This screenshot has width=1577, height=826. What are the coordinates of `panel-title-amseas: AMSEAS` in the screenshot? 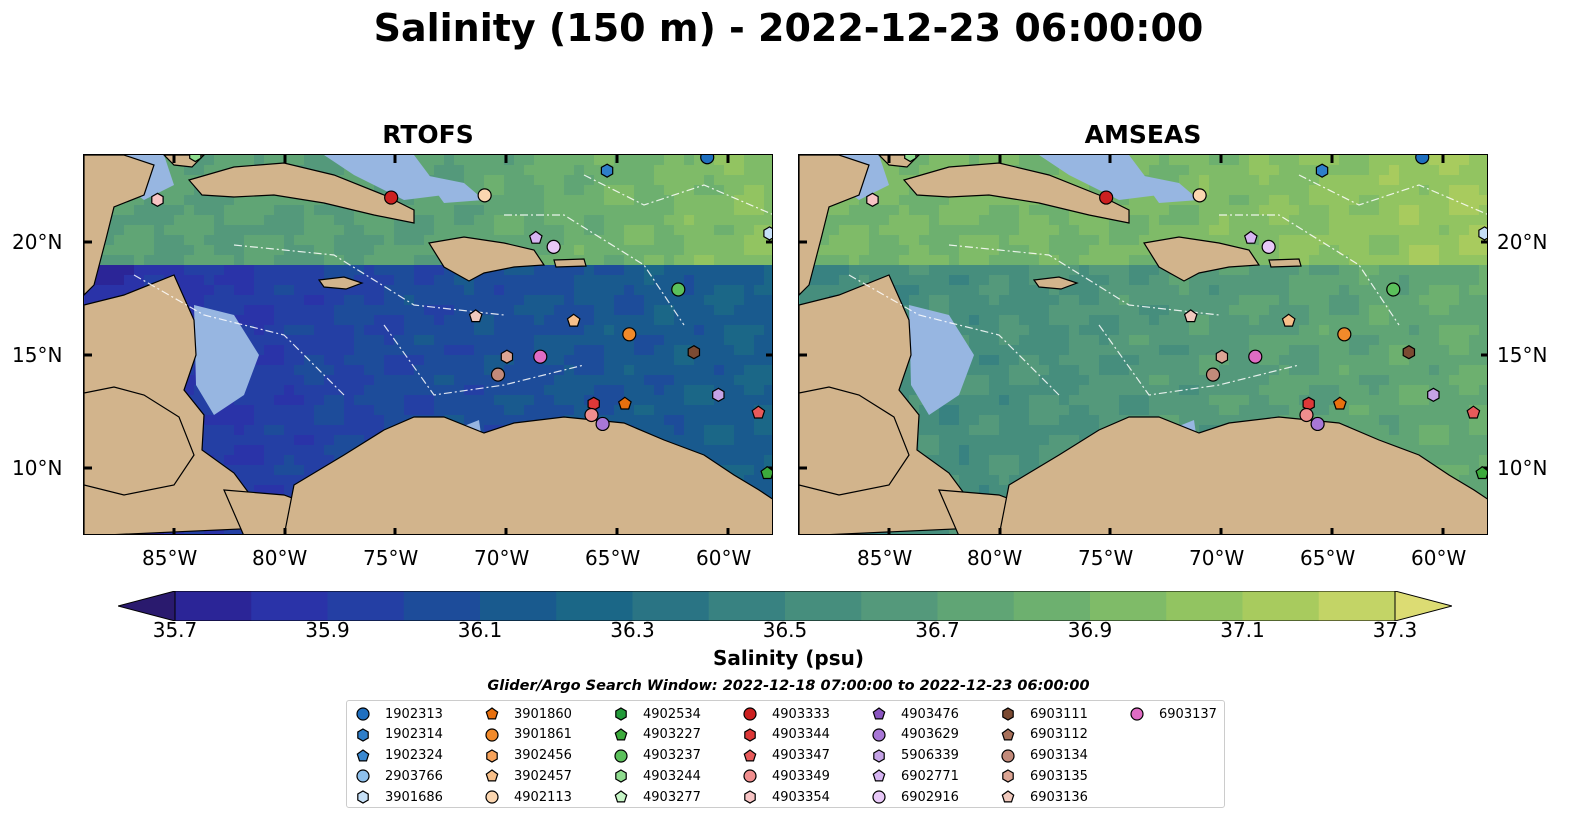 It's located at (1143, 134).